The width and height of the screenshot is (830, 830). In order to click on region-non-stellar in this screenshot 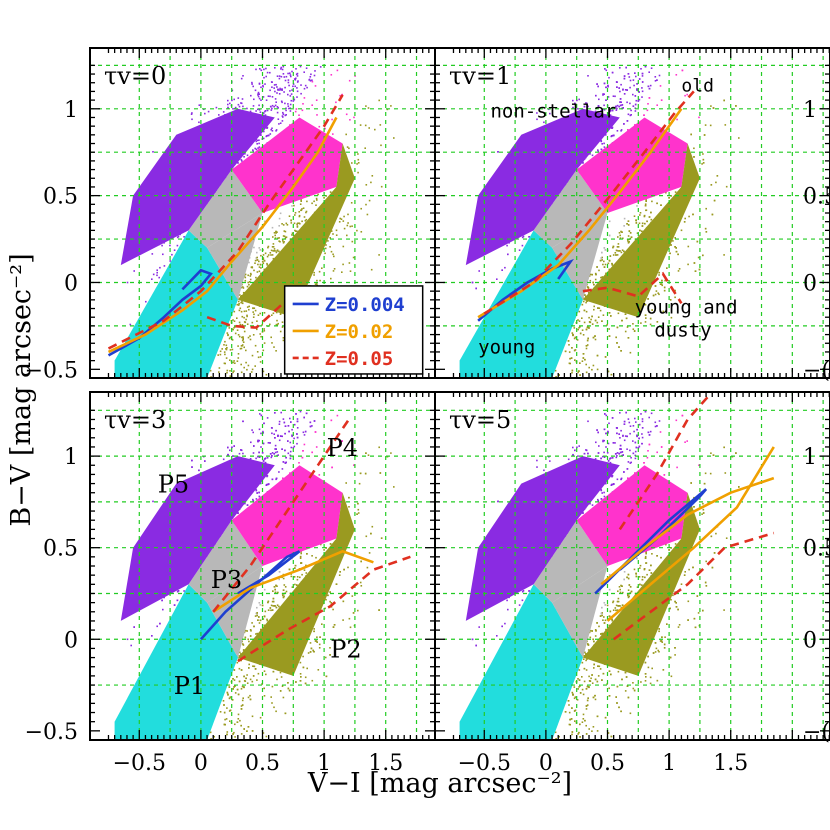, I will do `click(542, 187)`.